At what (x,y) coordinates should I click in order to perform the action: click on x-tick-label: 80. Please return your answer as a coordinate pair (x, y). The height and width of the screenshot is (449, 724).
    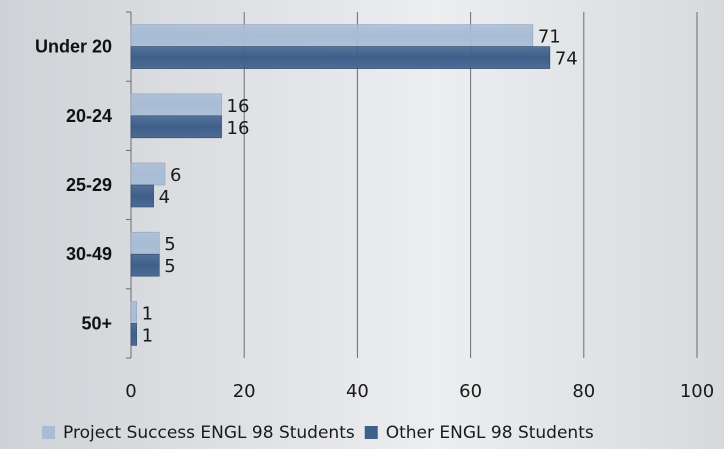
    Looking at the image, I should click on (583, 391).